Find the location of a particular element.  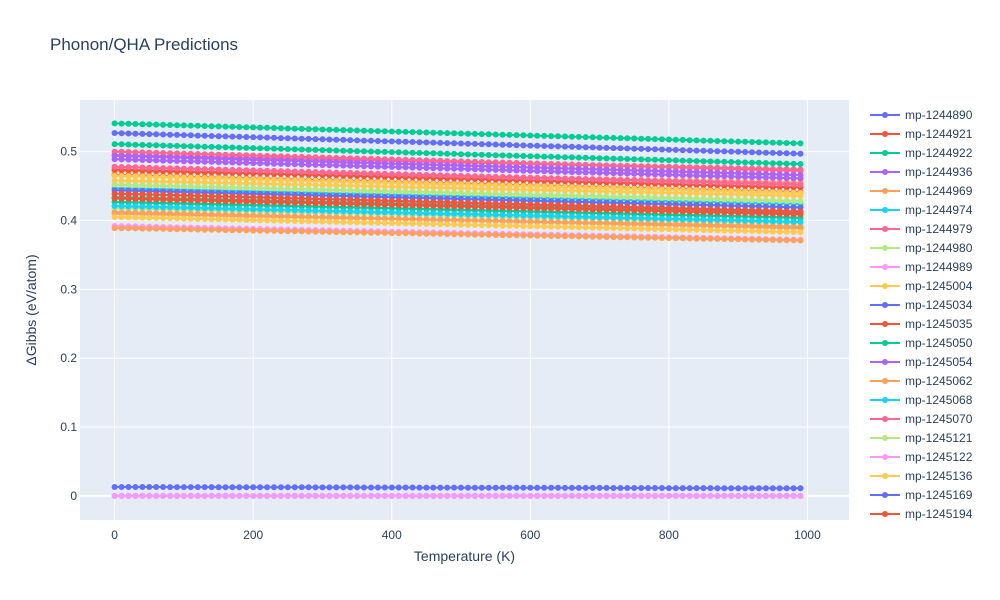

legend-item: mp-1244980 is located at coordinates (921, 248).